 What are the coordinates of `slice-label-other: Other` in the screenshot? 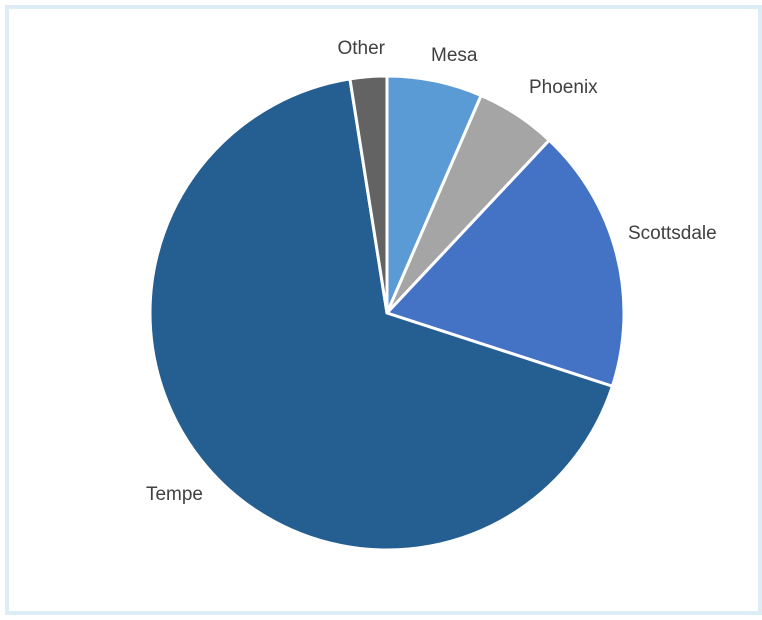 It's located at (361, 48).